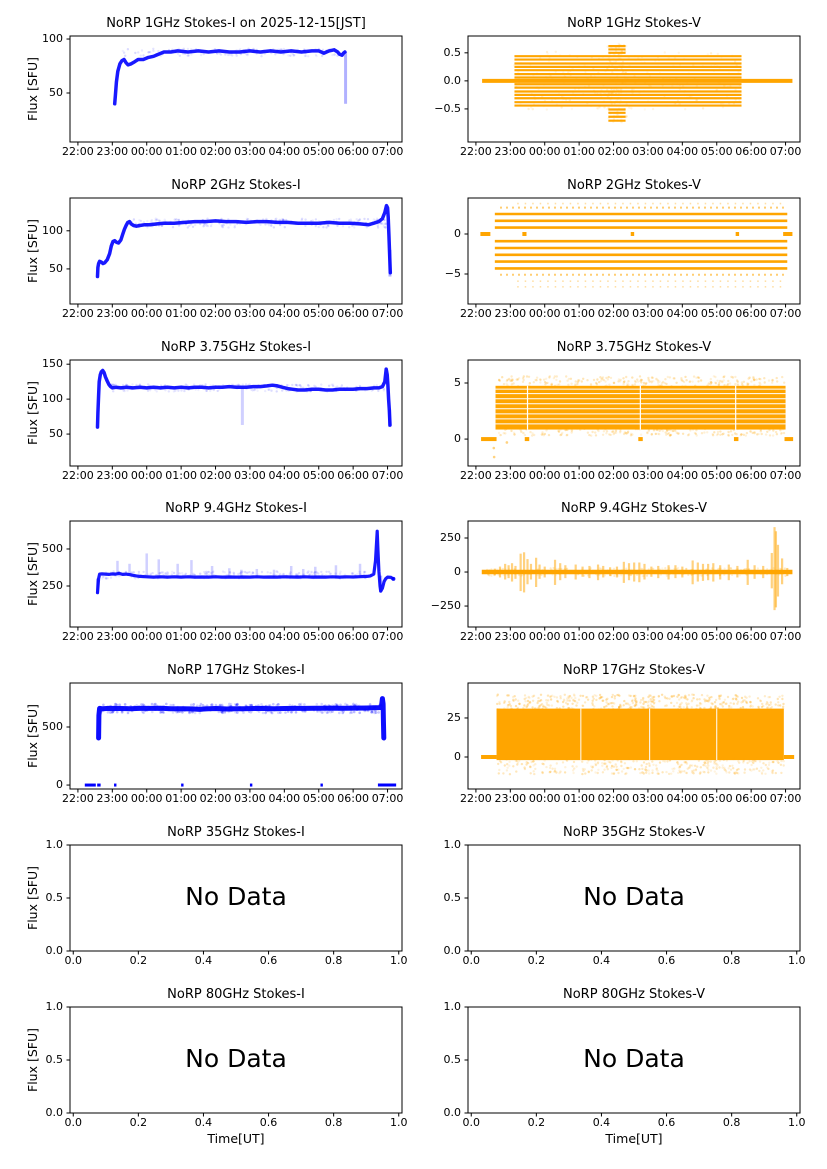  What do you see at coordinates (454, 717) in the screenshot?
I see `y-tick-label: 25` at bounding box center [454, 717].